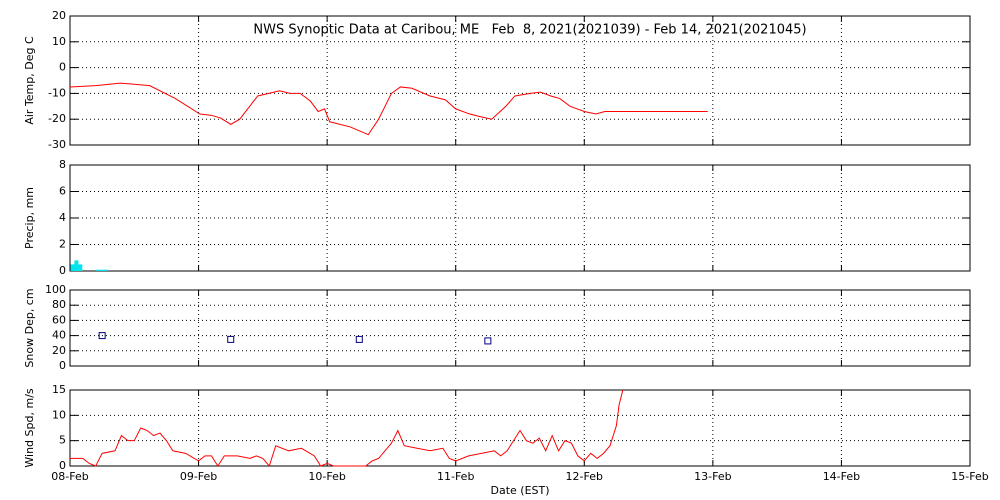 This screenshot has width=1000, height=500. Describe the element at coordinates (62, 244) in the screenshot. I see `y-tick-label: 2` at that location.